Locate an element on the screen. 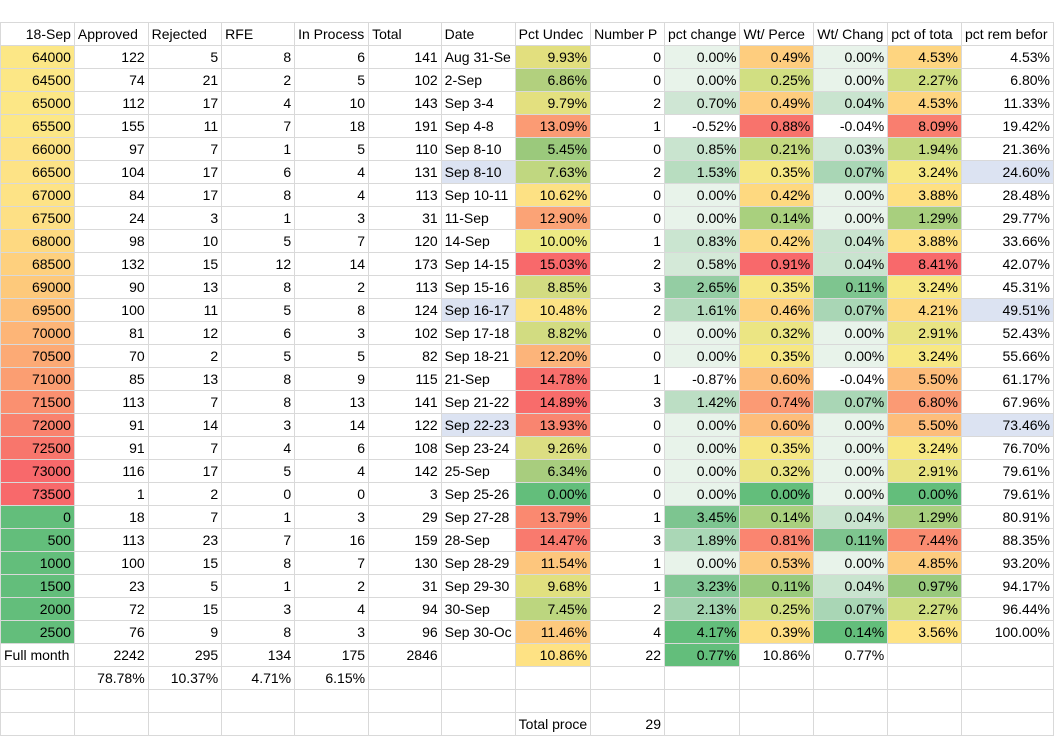 The image size is (1054, 745). number-pending-cell: 2 is located at coordinates (627, 609).